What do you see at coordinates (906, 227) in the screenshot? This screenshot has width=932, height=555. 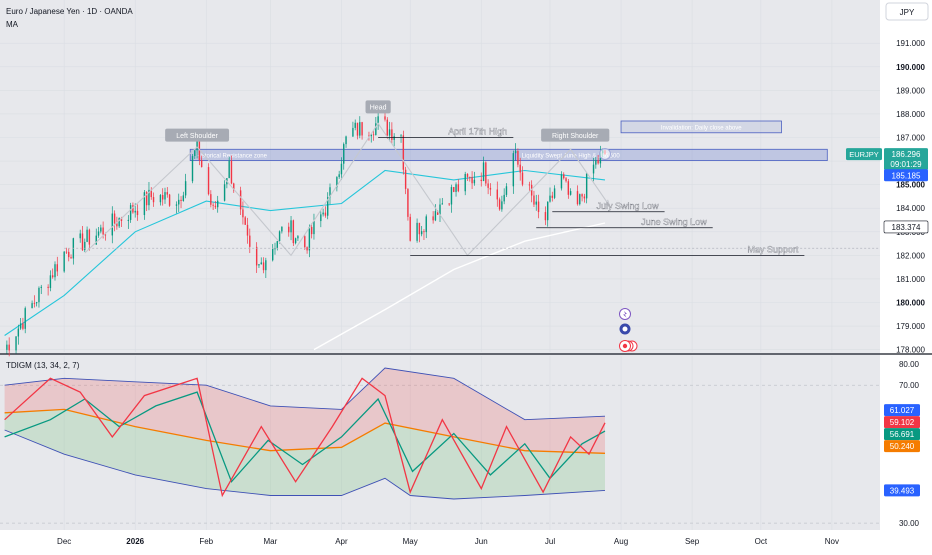 I see `ma-price-badge` at bounding box center [906, 227].